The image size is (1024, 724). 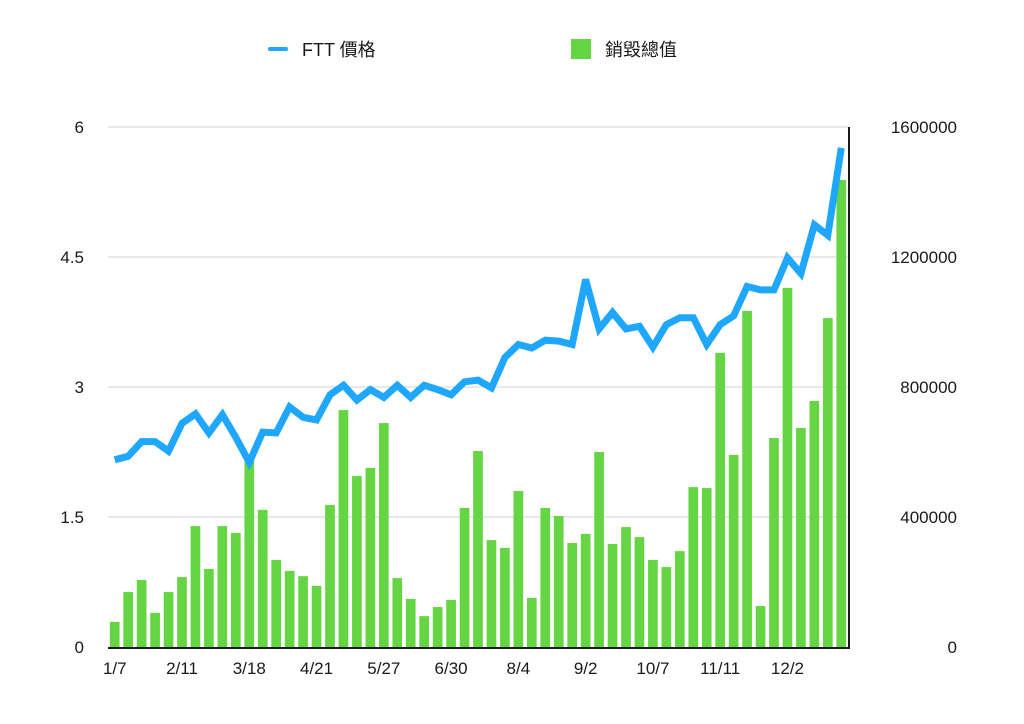 I want to click on x-axis-tick-label: 6/30, so click(x=451, y=668).